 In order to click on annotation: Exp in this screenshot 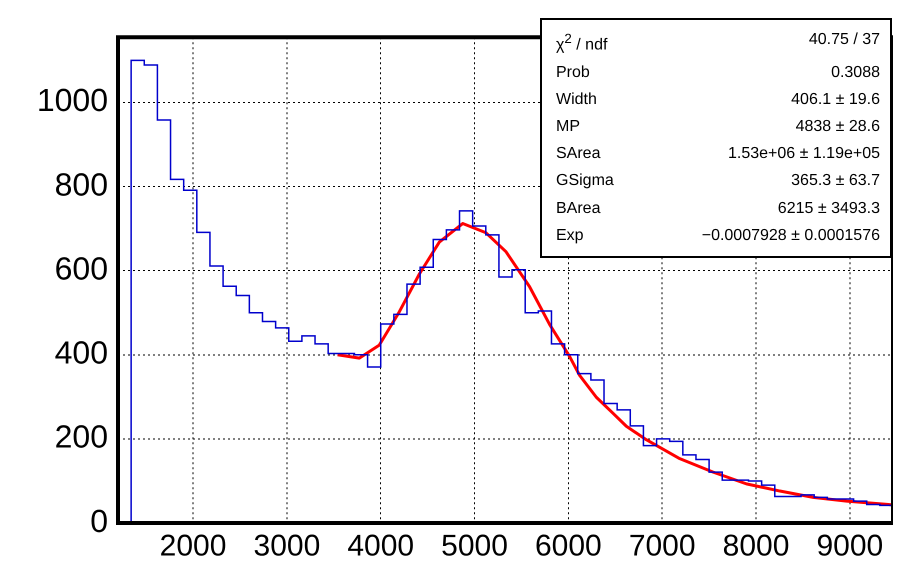, I will do `click(570, 235)`.